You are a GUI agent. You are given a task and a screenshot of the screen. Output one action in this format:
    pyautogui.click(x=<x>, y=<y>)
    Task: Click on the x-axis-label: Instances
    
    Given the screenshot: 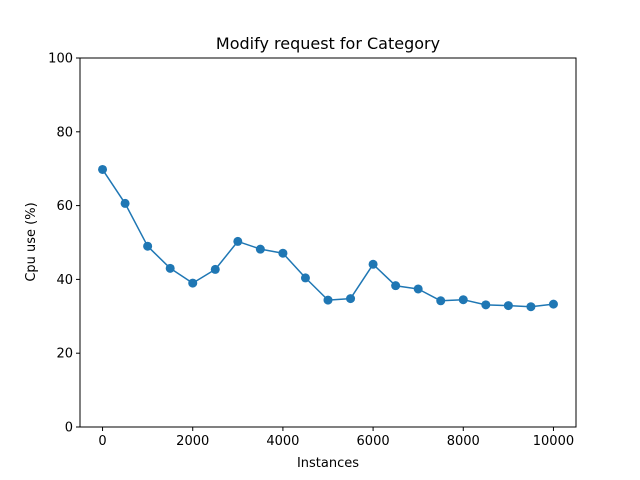 What is the action you would take?
    pyautogui.click(x=328, y=463)
    